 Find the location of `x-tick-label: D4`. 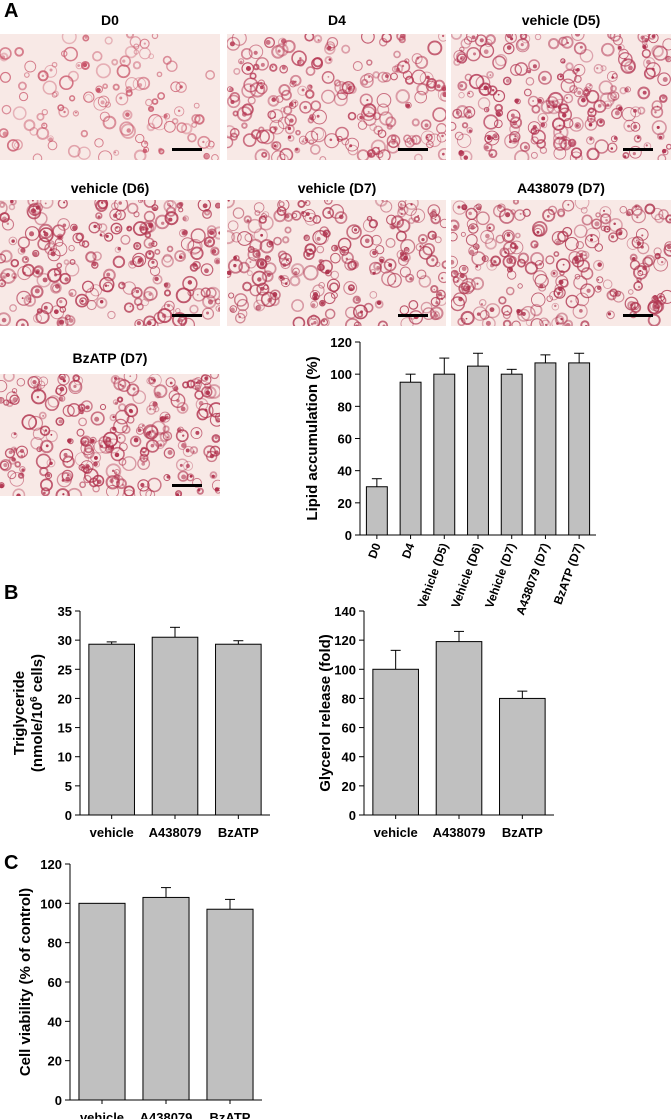

x-tick-label: D4 is located at coordinates (408, 551).